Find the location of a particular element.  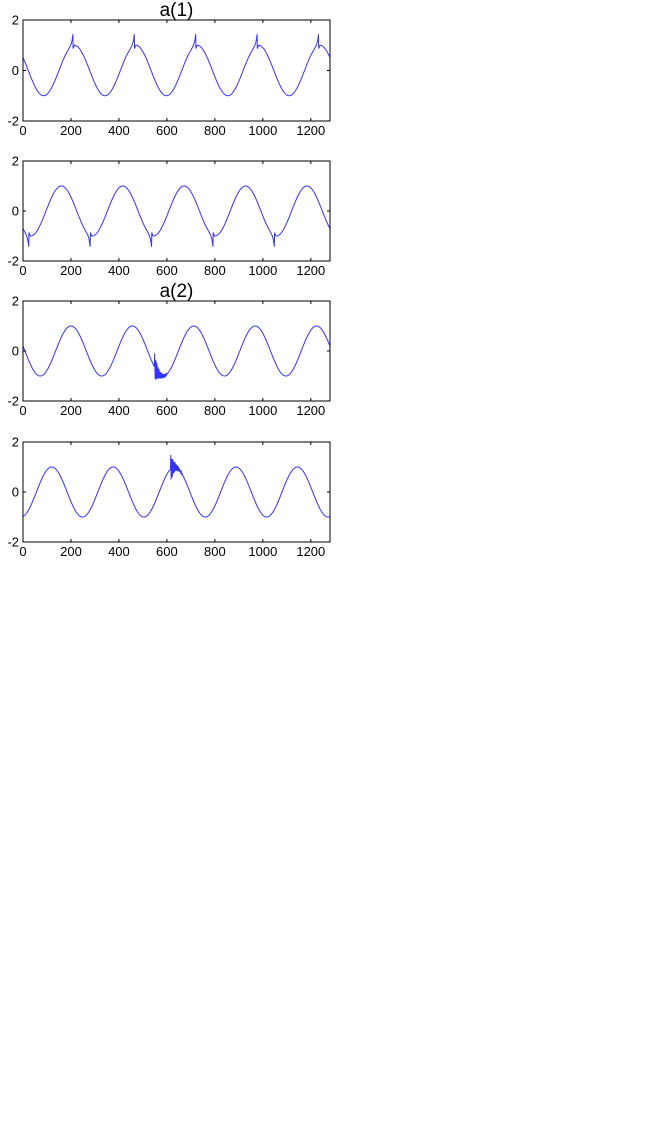

subplot-4: 0 200 400 600 800 1000 1200-202 is located at coordinates (169, 497).